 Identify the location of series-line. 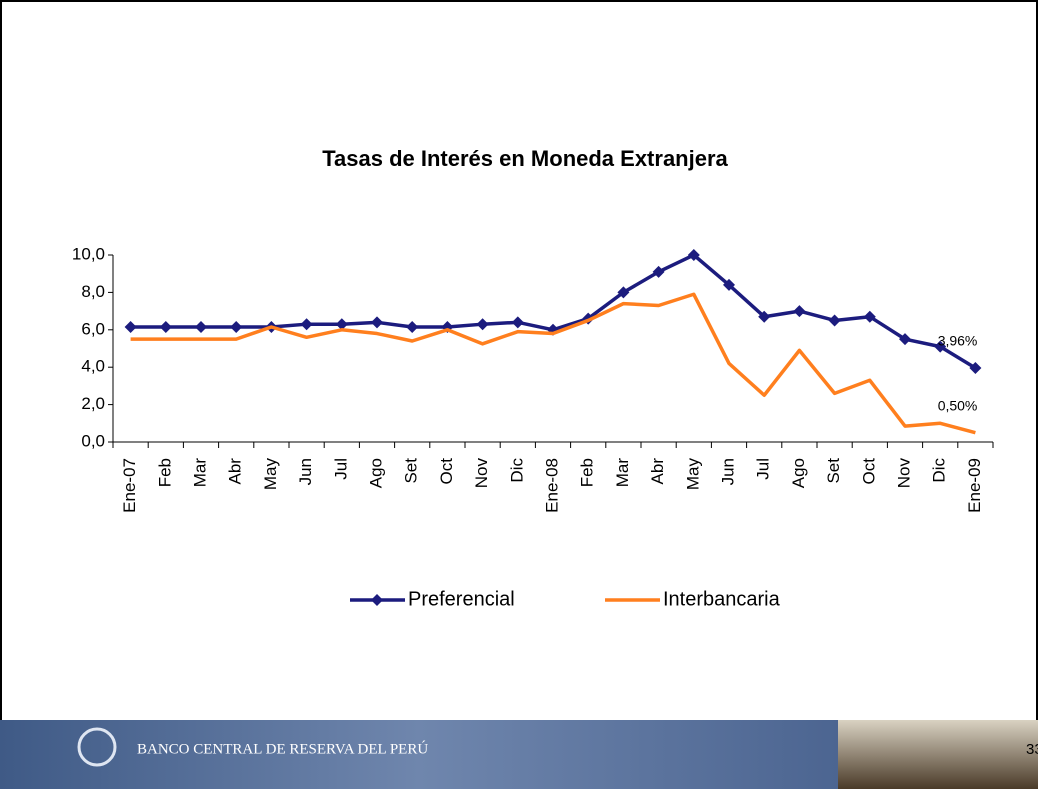
(553, 363).